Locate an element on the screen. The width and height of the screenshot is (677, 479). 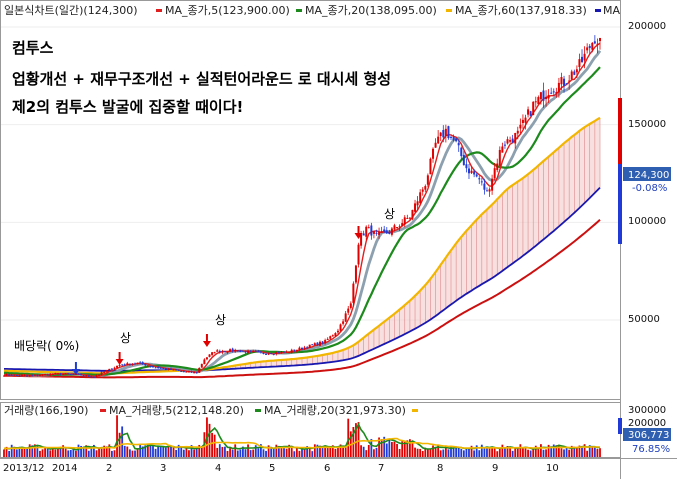
dividend-arrow-head is located at coordinates (75, 372).